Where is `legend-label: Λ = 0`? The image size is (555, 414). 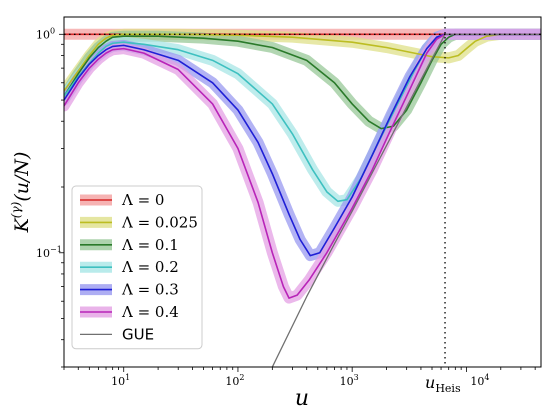 legend-label: Λ = 0 is located at coordinates (142, 200).